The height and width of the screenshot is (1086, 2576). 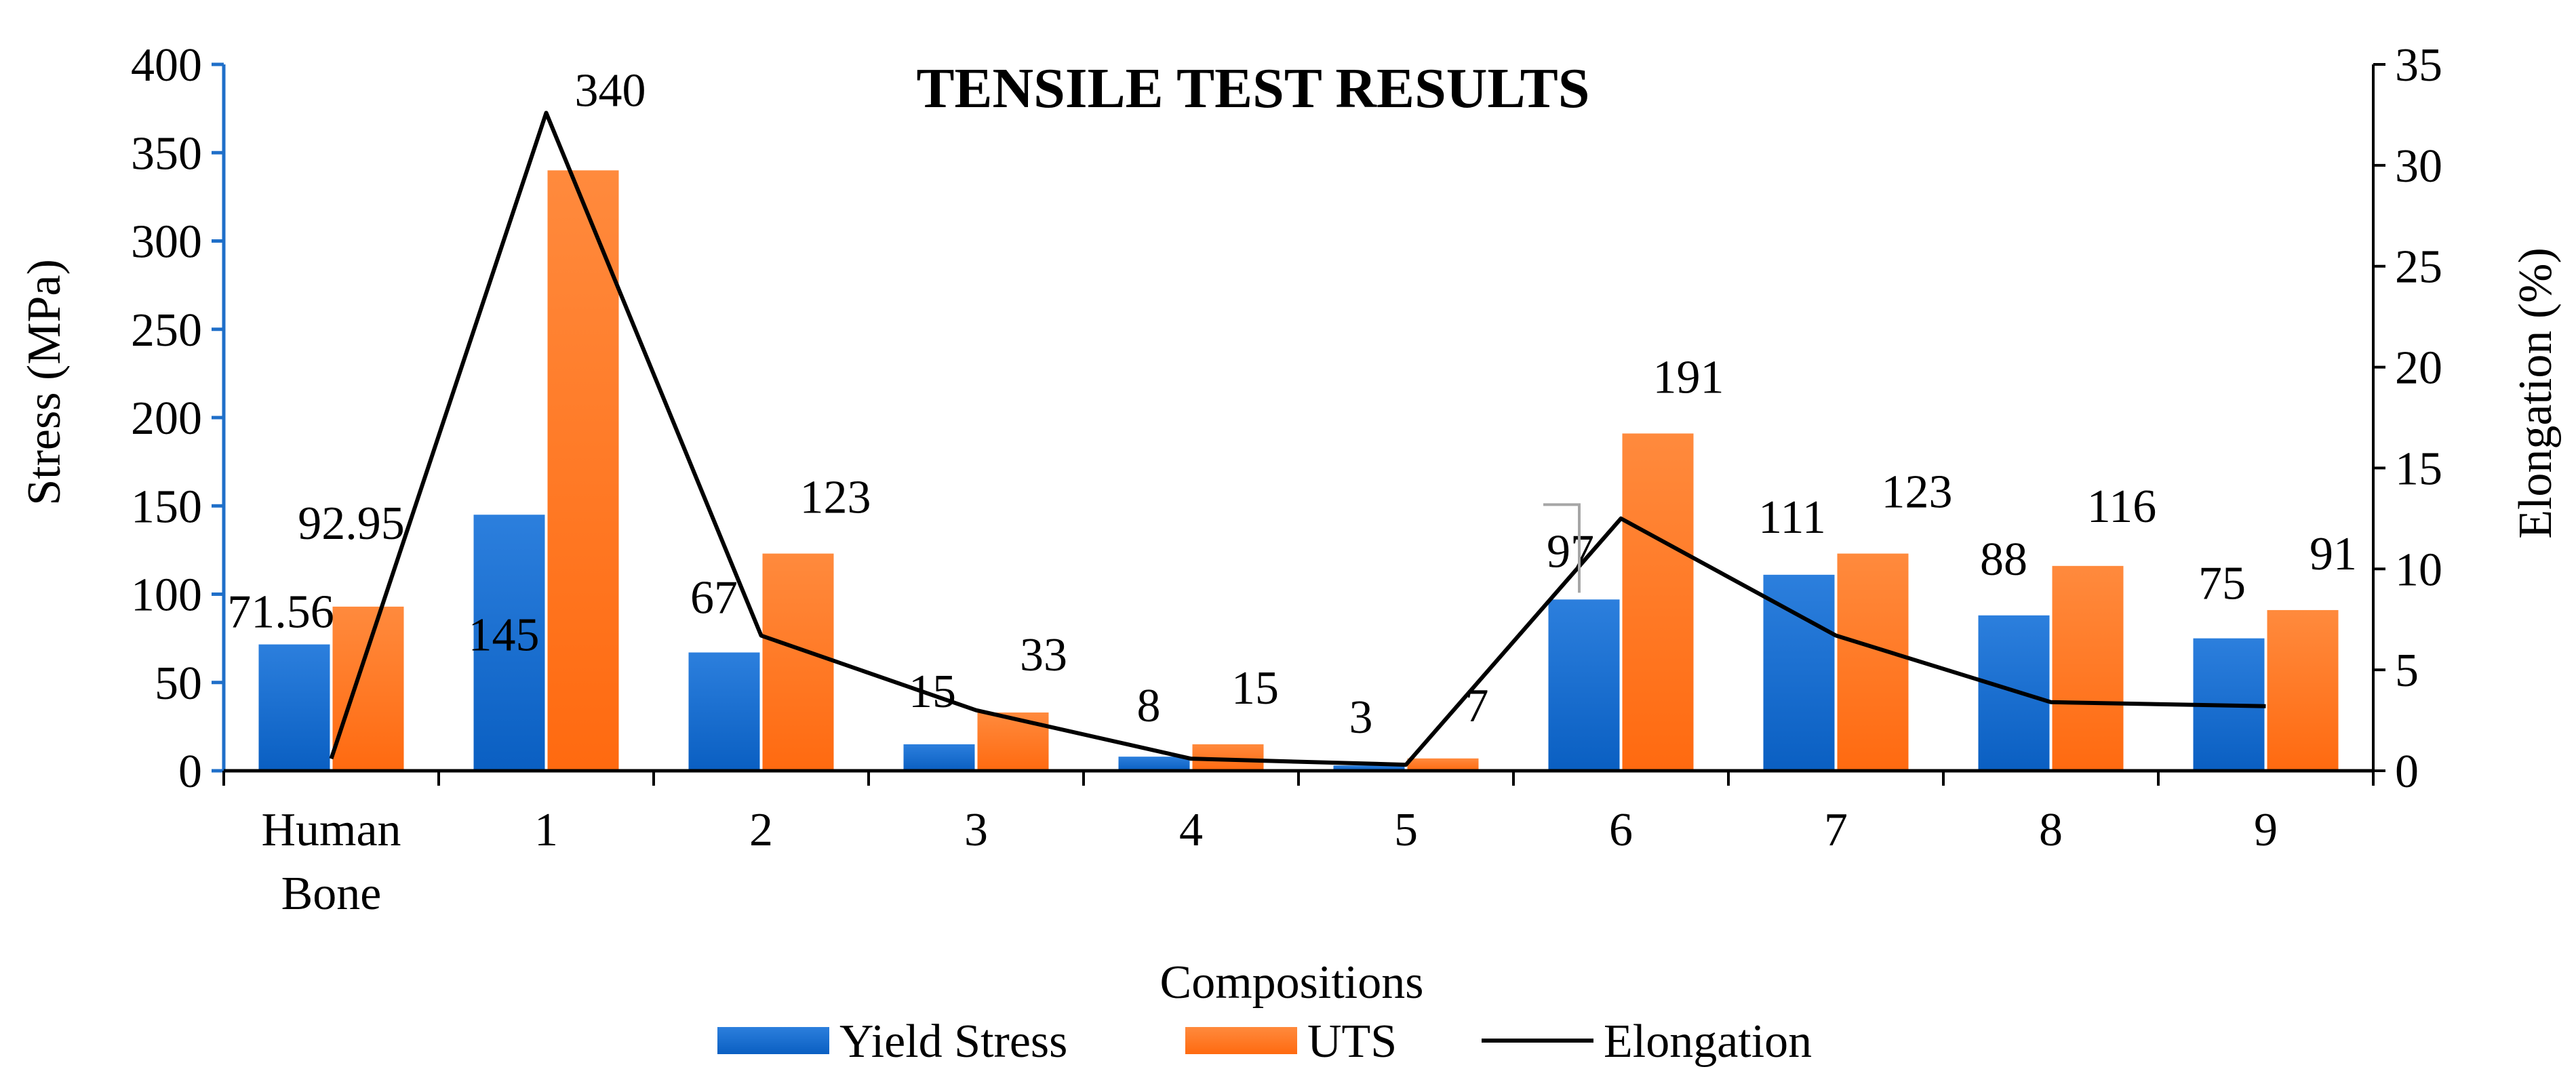 What do you see at coordinates (1361, 717) in the screenshot?
I see `data-label-yield-stress-5: 3` at bounding box center [1361, 717].